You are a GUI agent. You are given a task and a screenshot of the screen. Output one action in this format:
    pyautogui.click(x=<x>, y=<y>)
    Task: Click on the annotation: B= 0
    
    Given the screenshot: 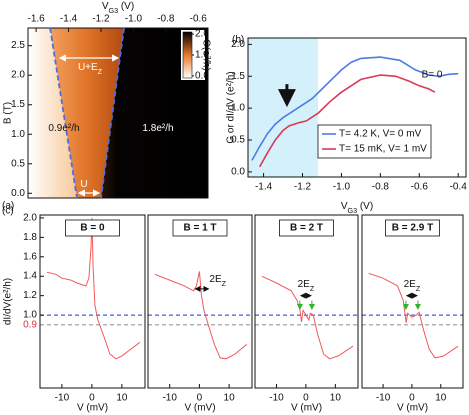 What is the action you would take?
    pyautogui.click(x=432, y=75)
    